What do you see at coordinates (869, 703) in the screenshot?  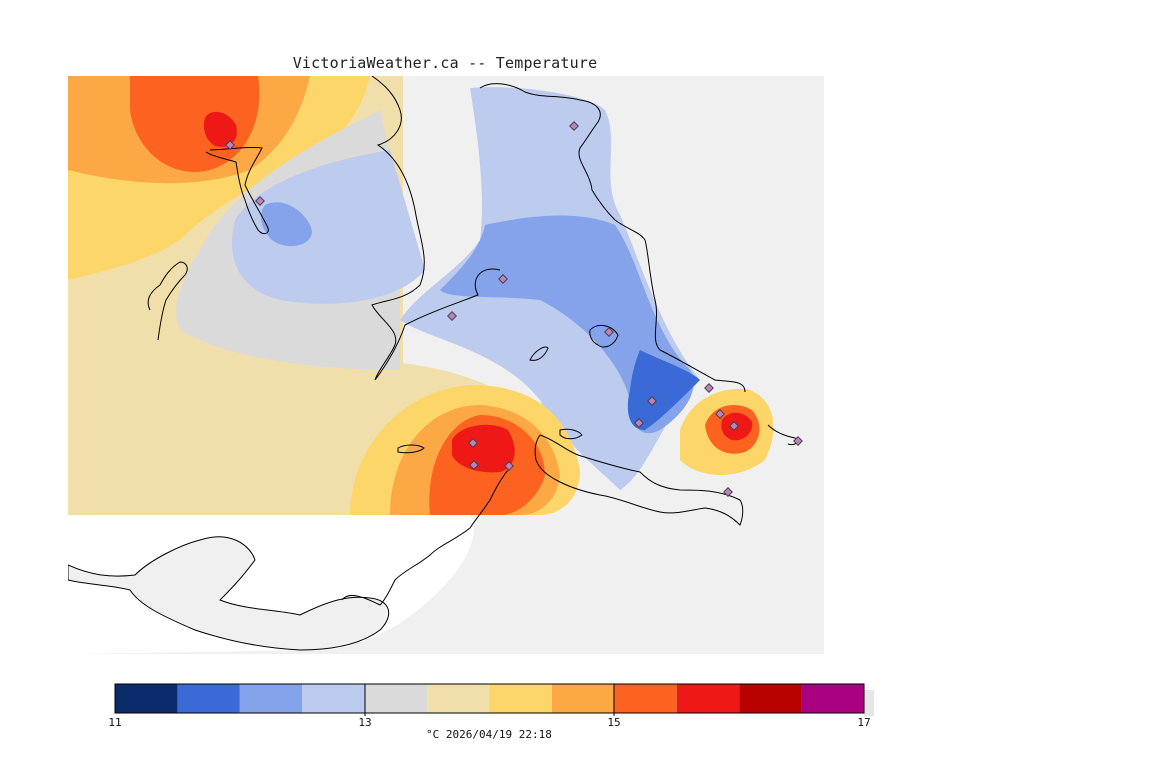 I see `legend-shadow` at bounding box center [869, 703].